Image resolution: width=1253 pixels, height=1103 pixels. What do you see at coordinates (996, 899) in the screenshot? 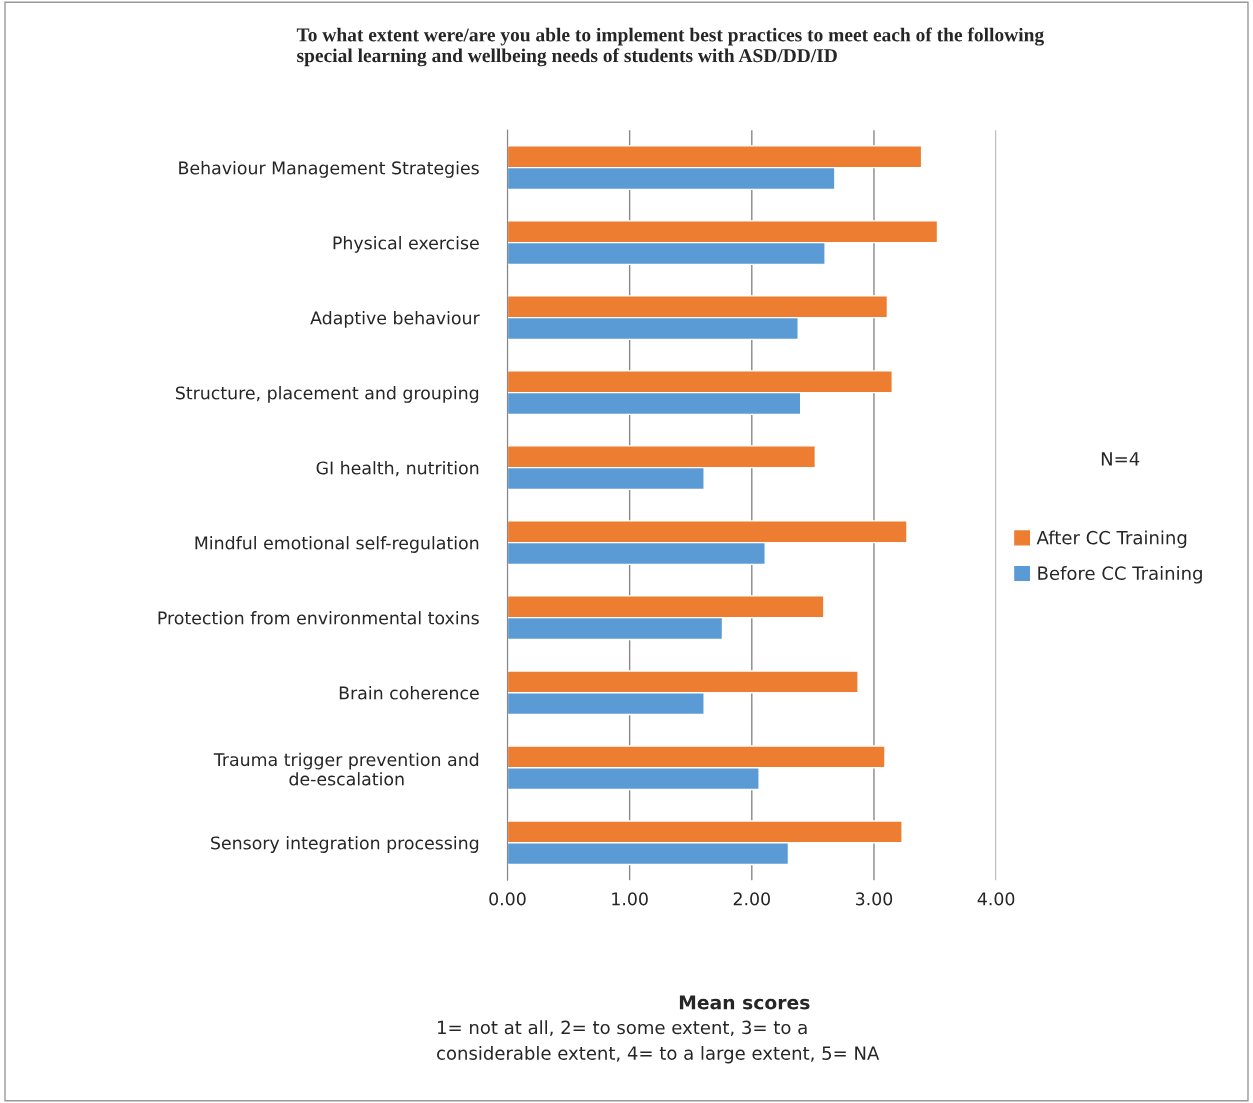
I see `x-tick-label: 4.00` at bounding box center [996, 899].